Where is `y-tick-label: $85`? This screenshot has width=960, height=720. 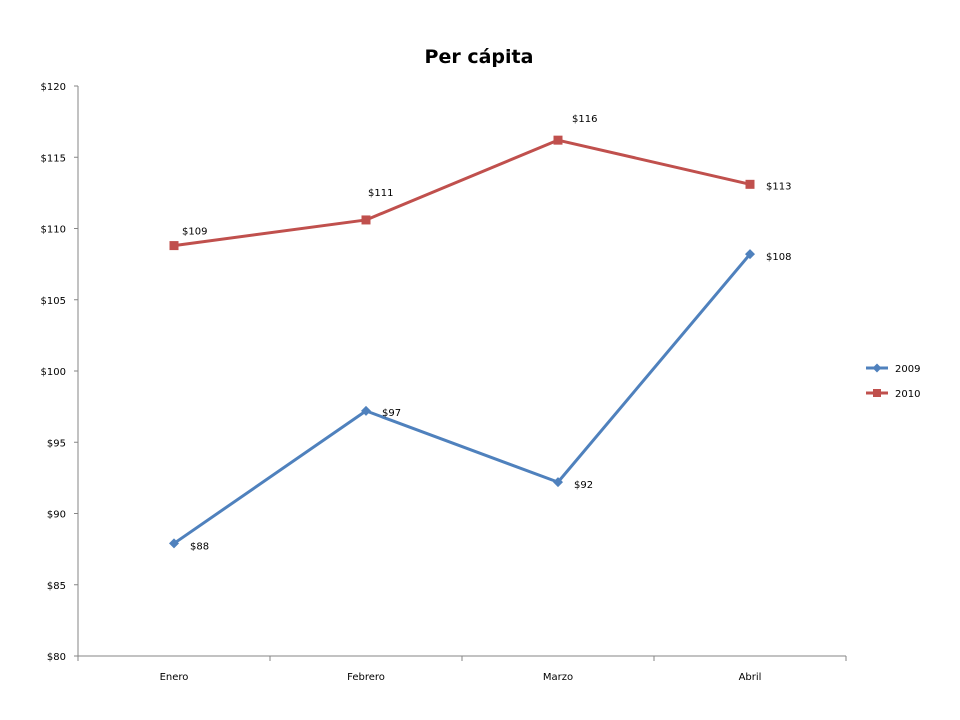
y-tick-label: $85 is located at coordinates (56, 586).